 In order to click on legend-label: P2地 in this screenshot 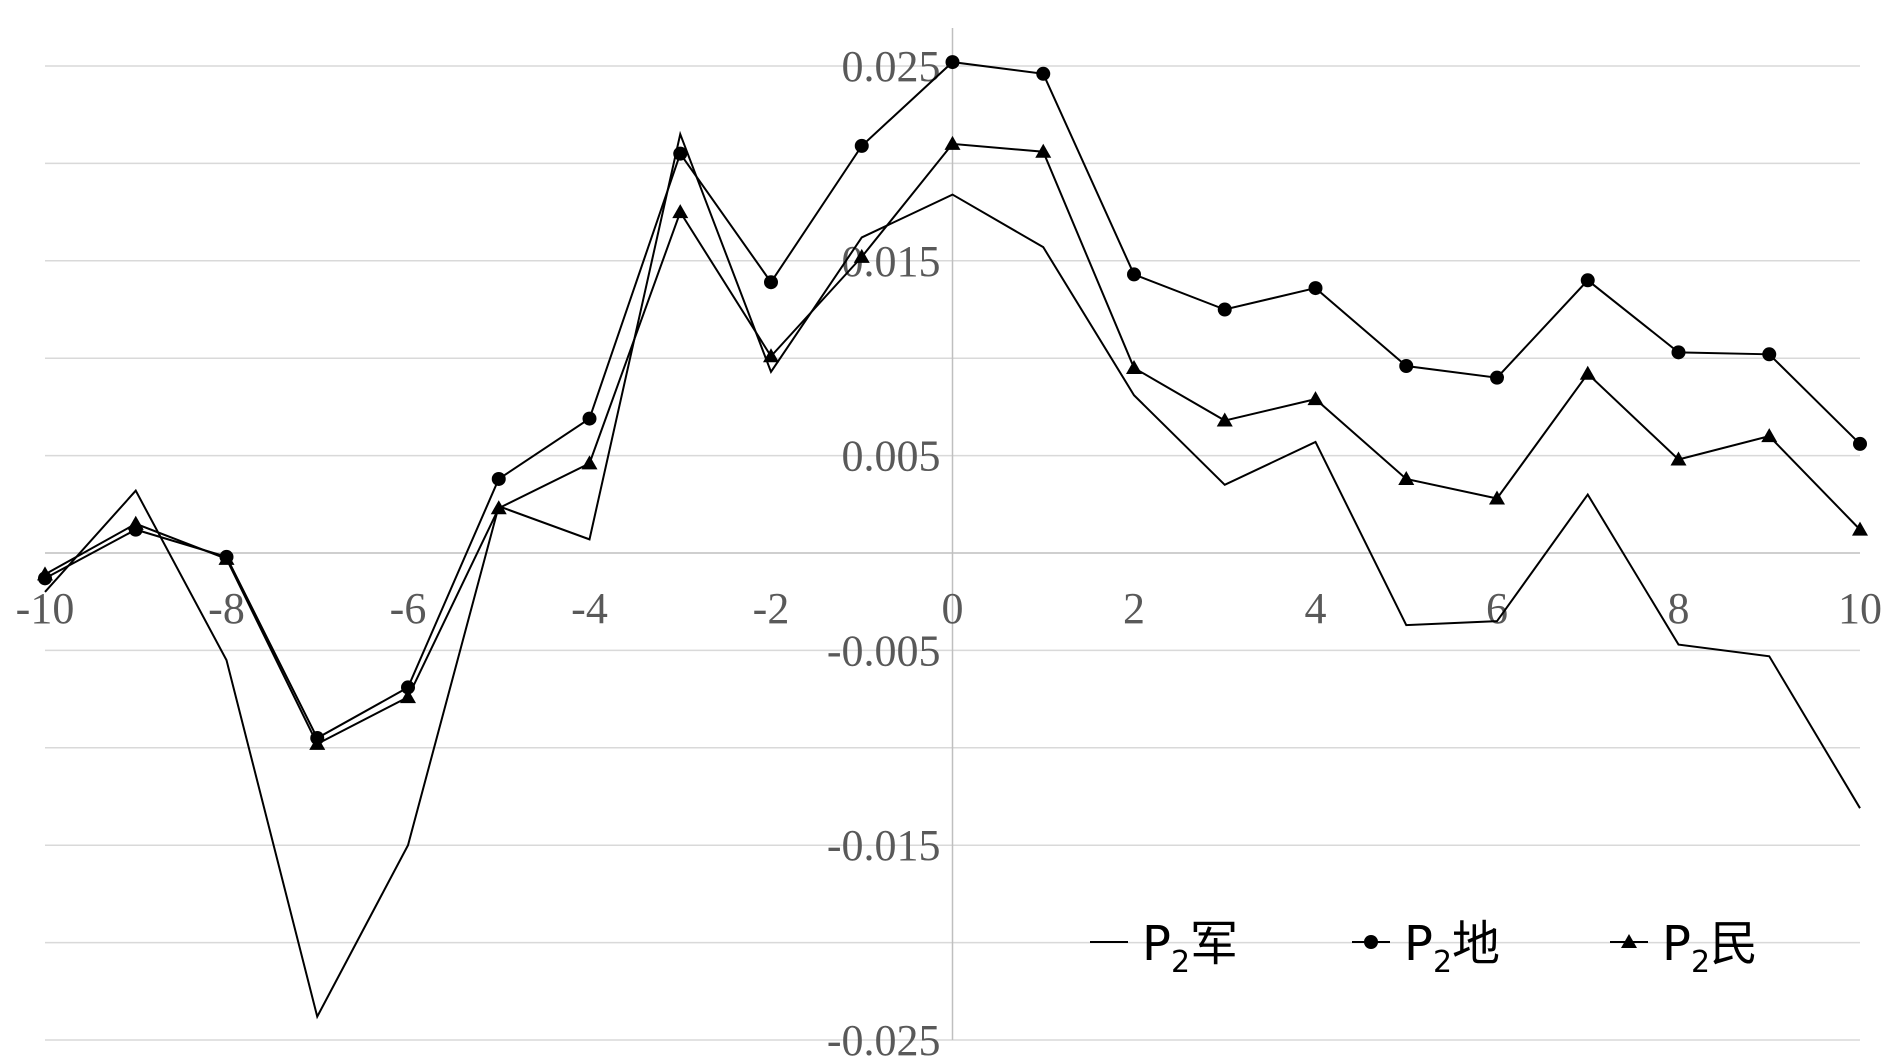, I will do `click(1452, 948)`.